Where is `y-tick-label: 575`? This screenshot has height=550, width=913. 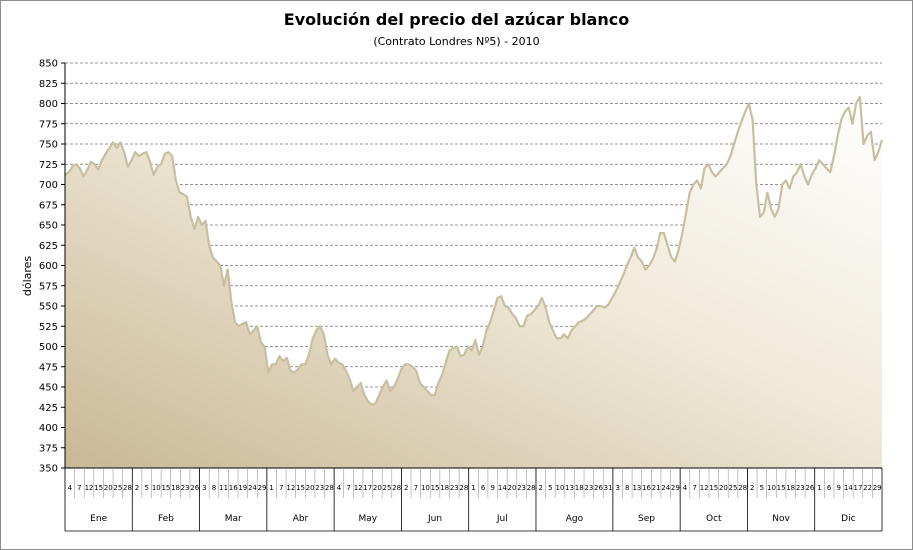 y-tick-label: 575 is located at coordinates (48, 286).